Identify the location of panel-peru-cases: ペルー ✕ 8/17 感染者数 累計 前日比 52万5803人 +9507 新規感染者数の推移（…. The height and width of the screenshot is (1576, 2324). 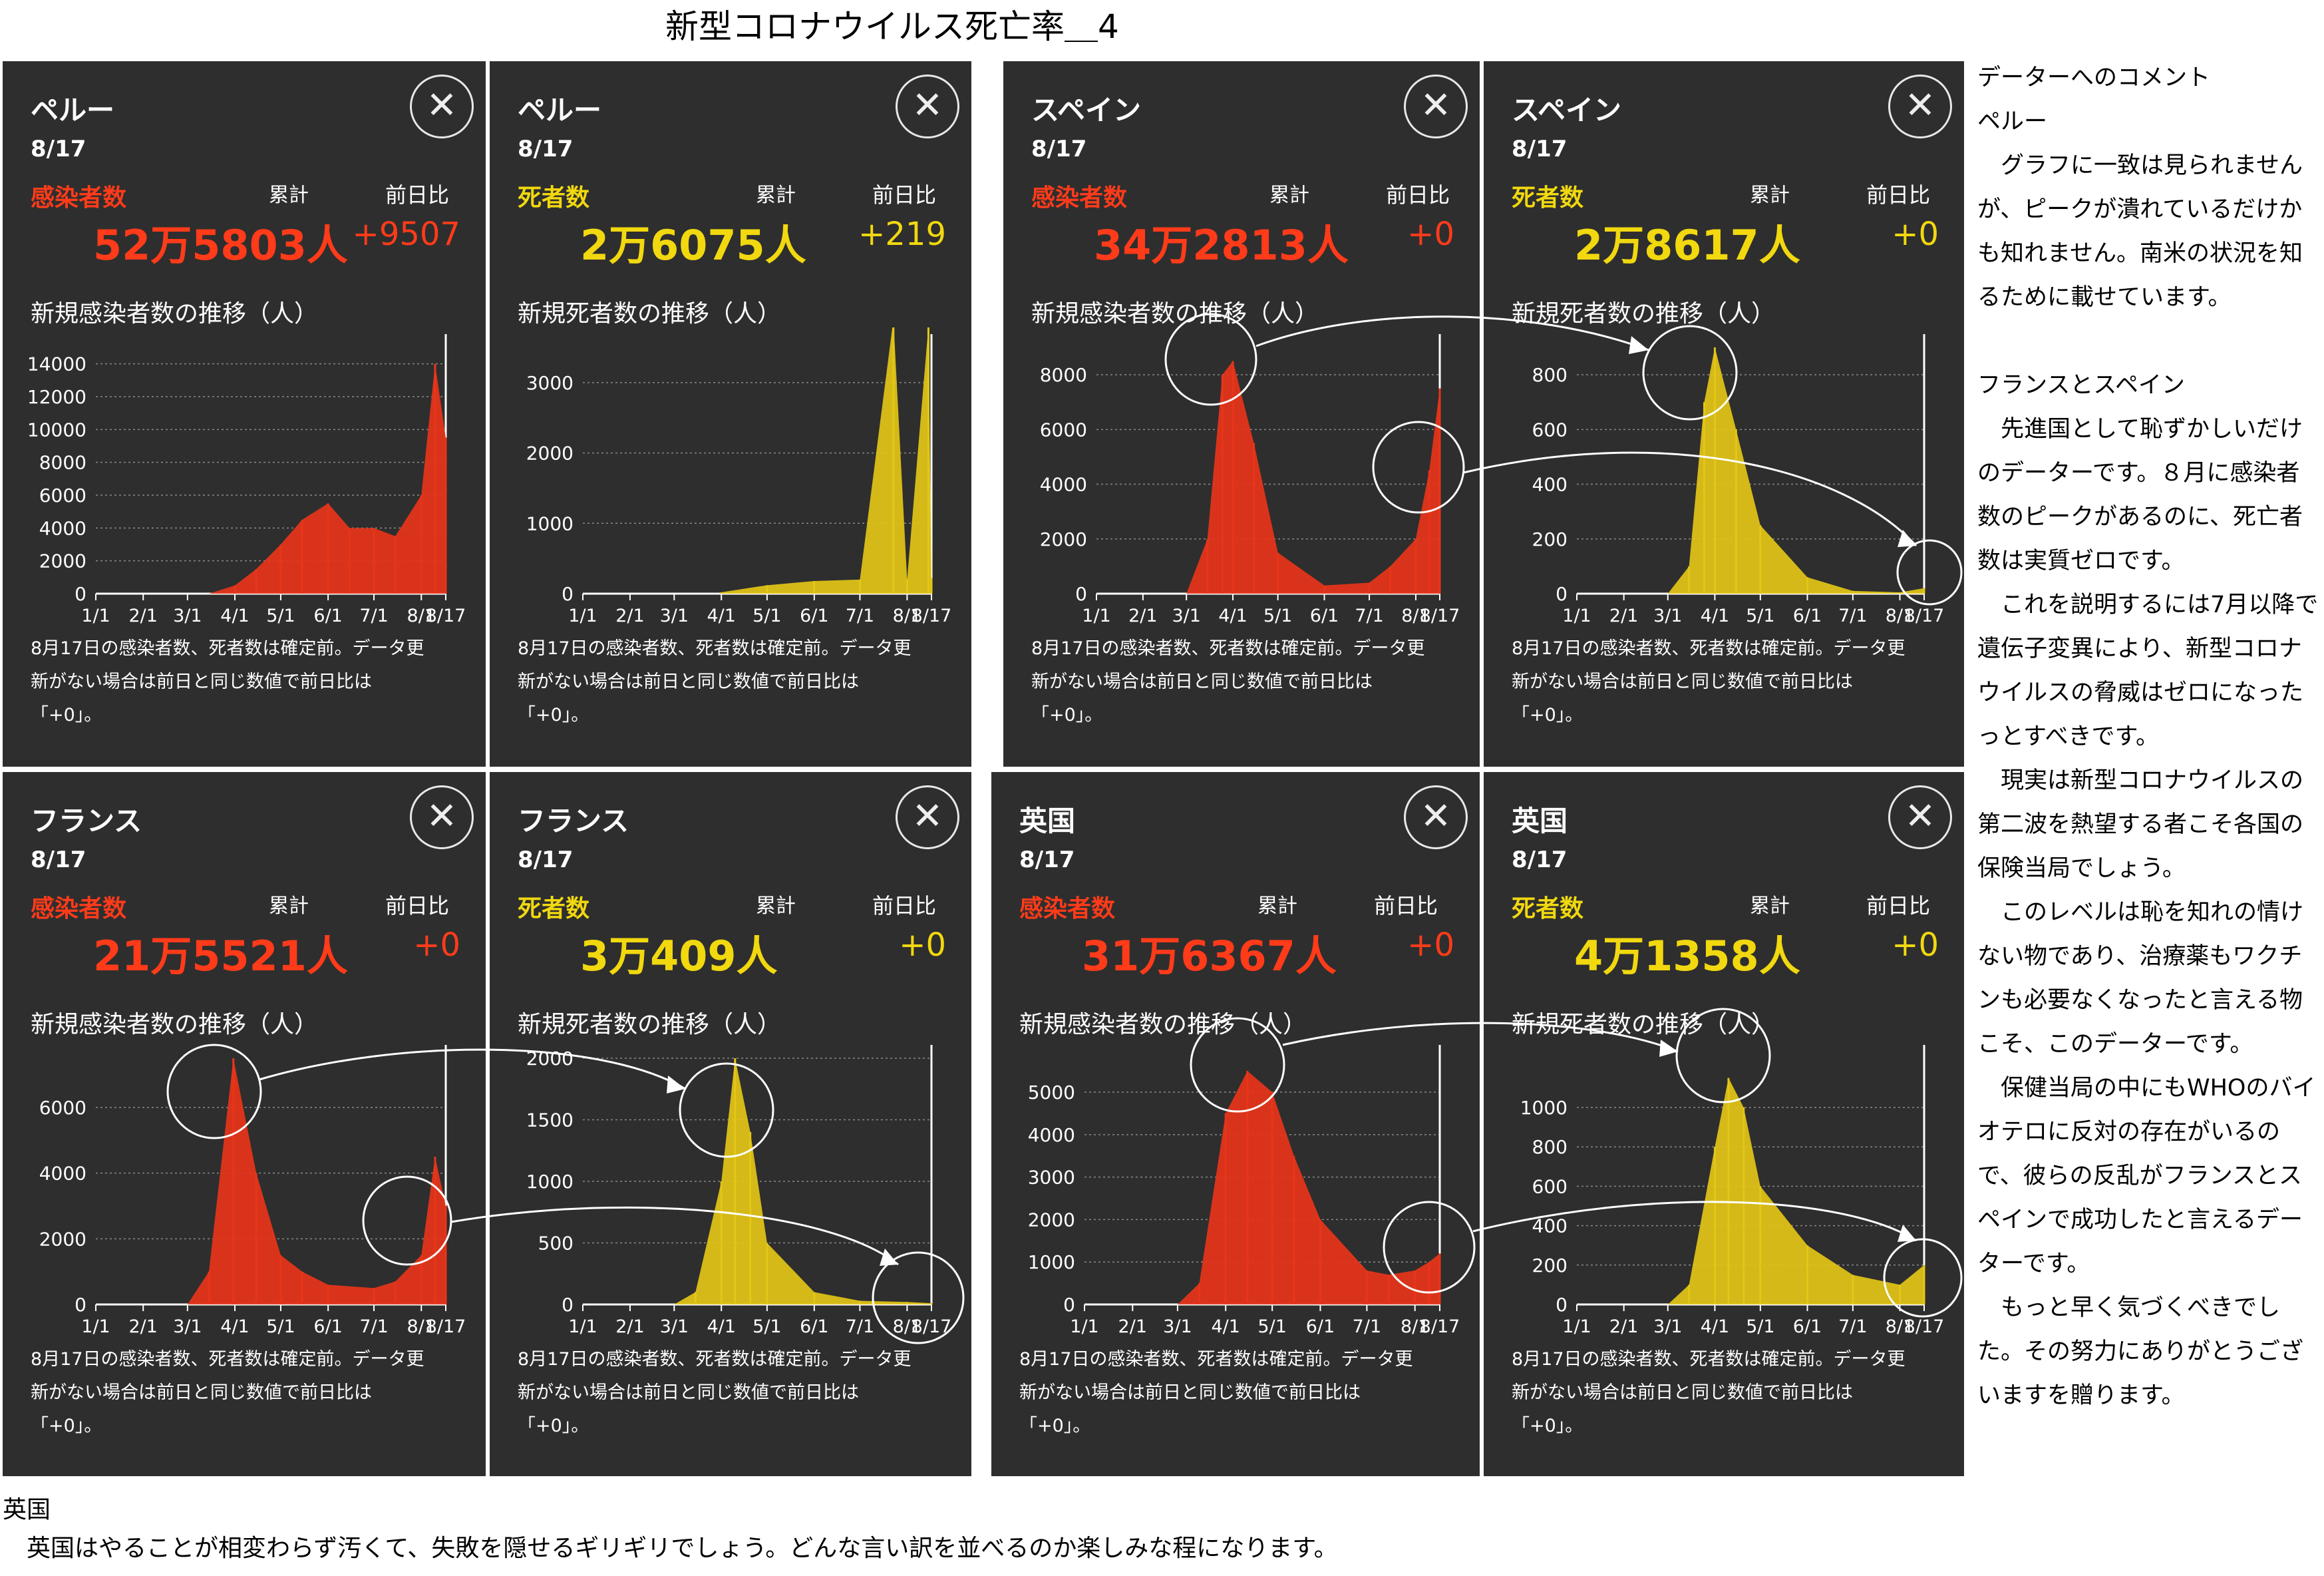
(244, 414).